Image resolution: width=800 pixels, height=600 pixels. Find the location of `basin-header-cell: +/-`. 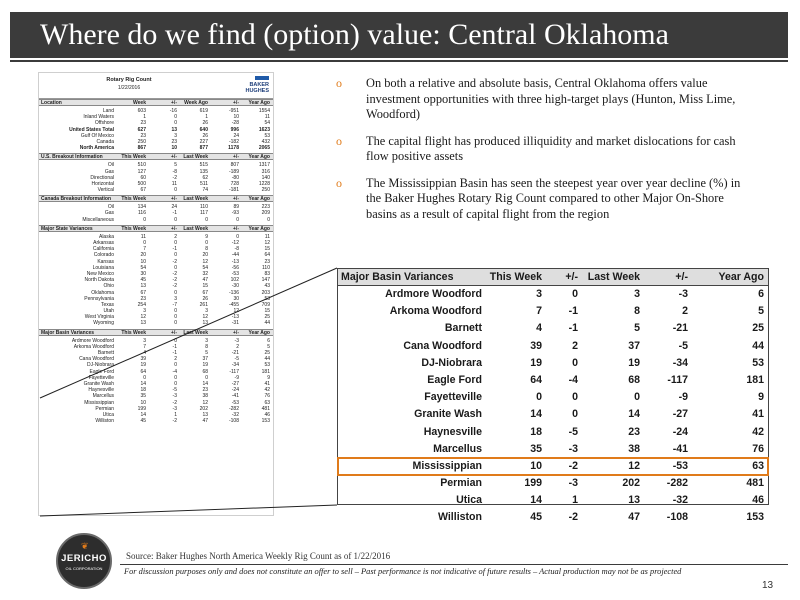

basin-header-cell: +/- is located at coordinates (571, 277).